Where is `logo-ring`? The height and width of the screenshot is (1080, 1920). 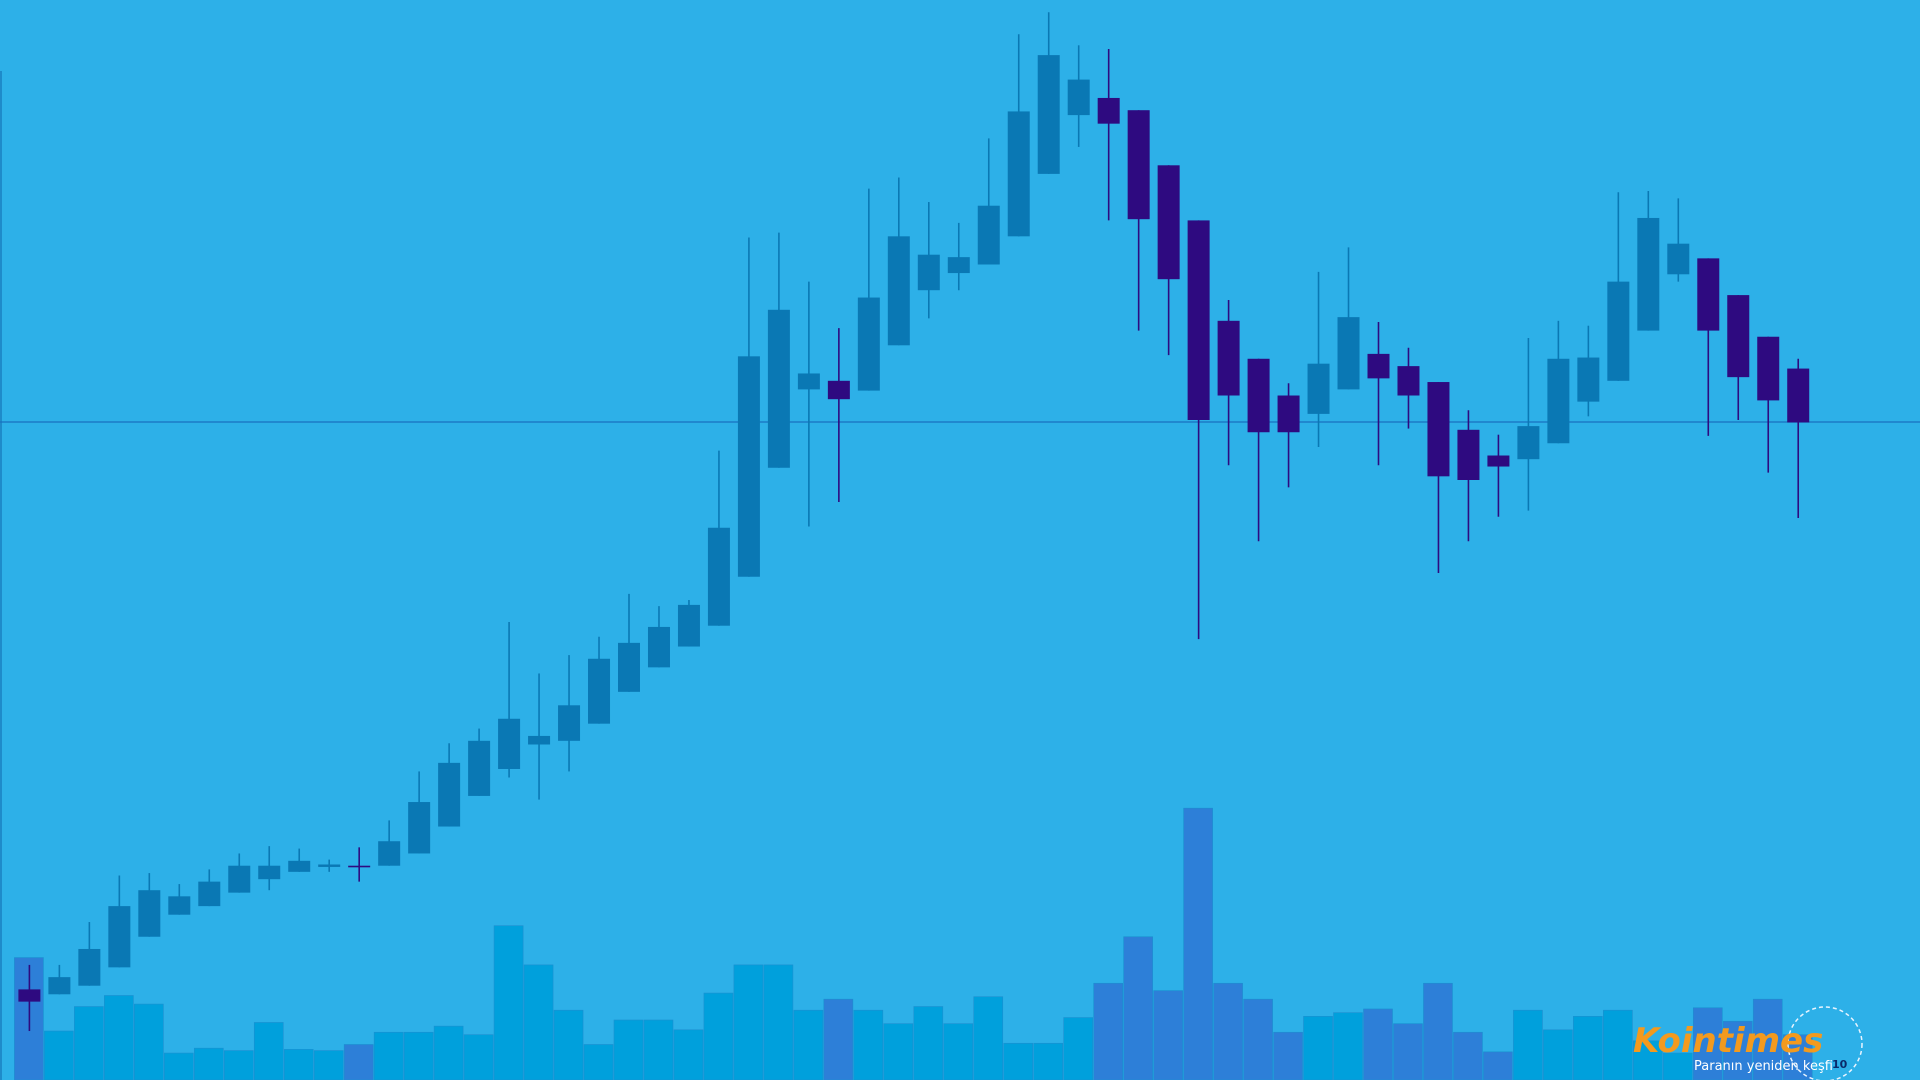
logo-ring is located at coordinates (1825, 1043).